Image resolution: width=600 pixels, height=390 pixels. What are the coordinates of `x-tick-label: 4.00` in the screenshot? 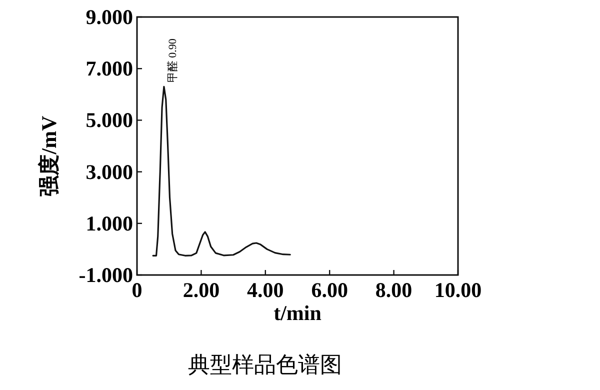 It's located at (265, 290).